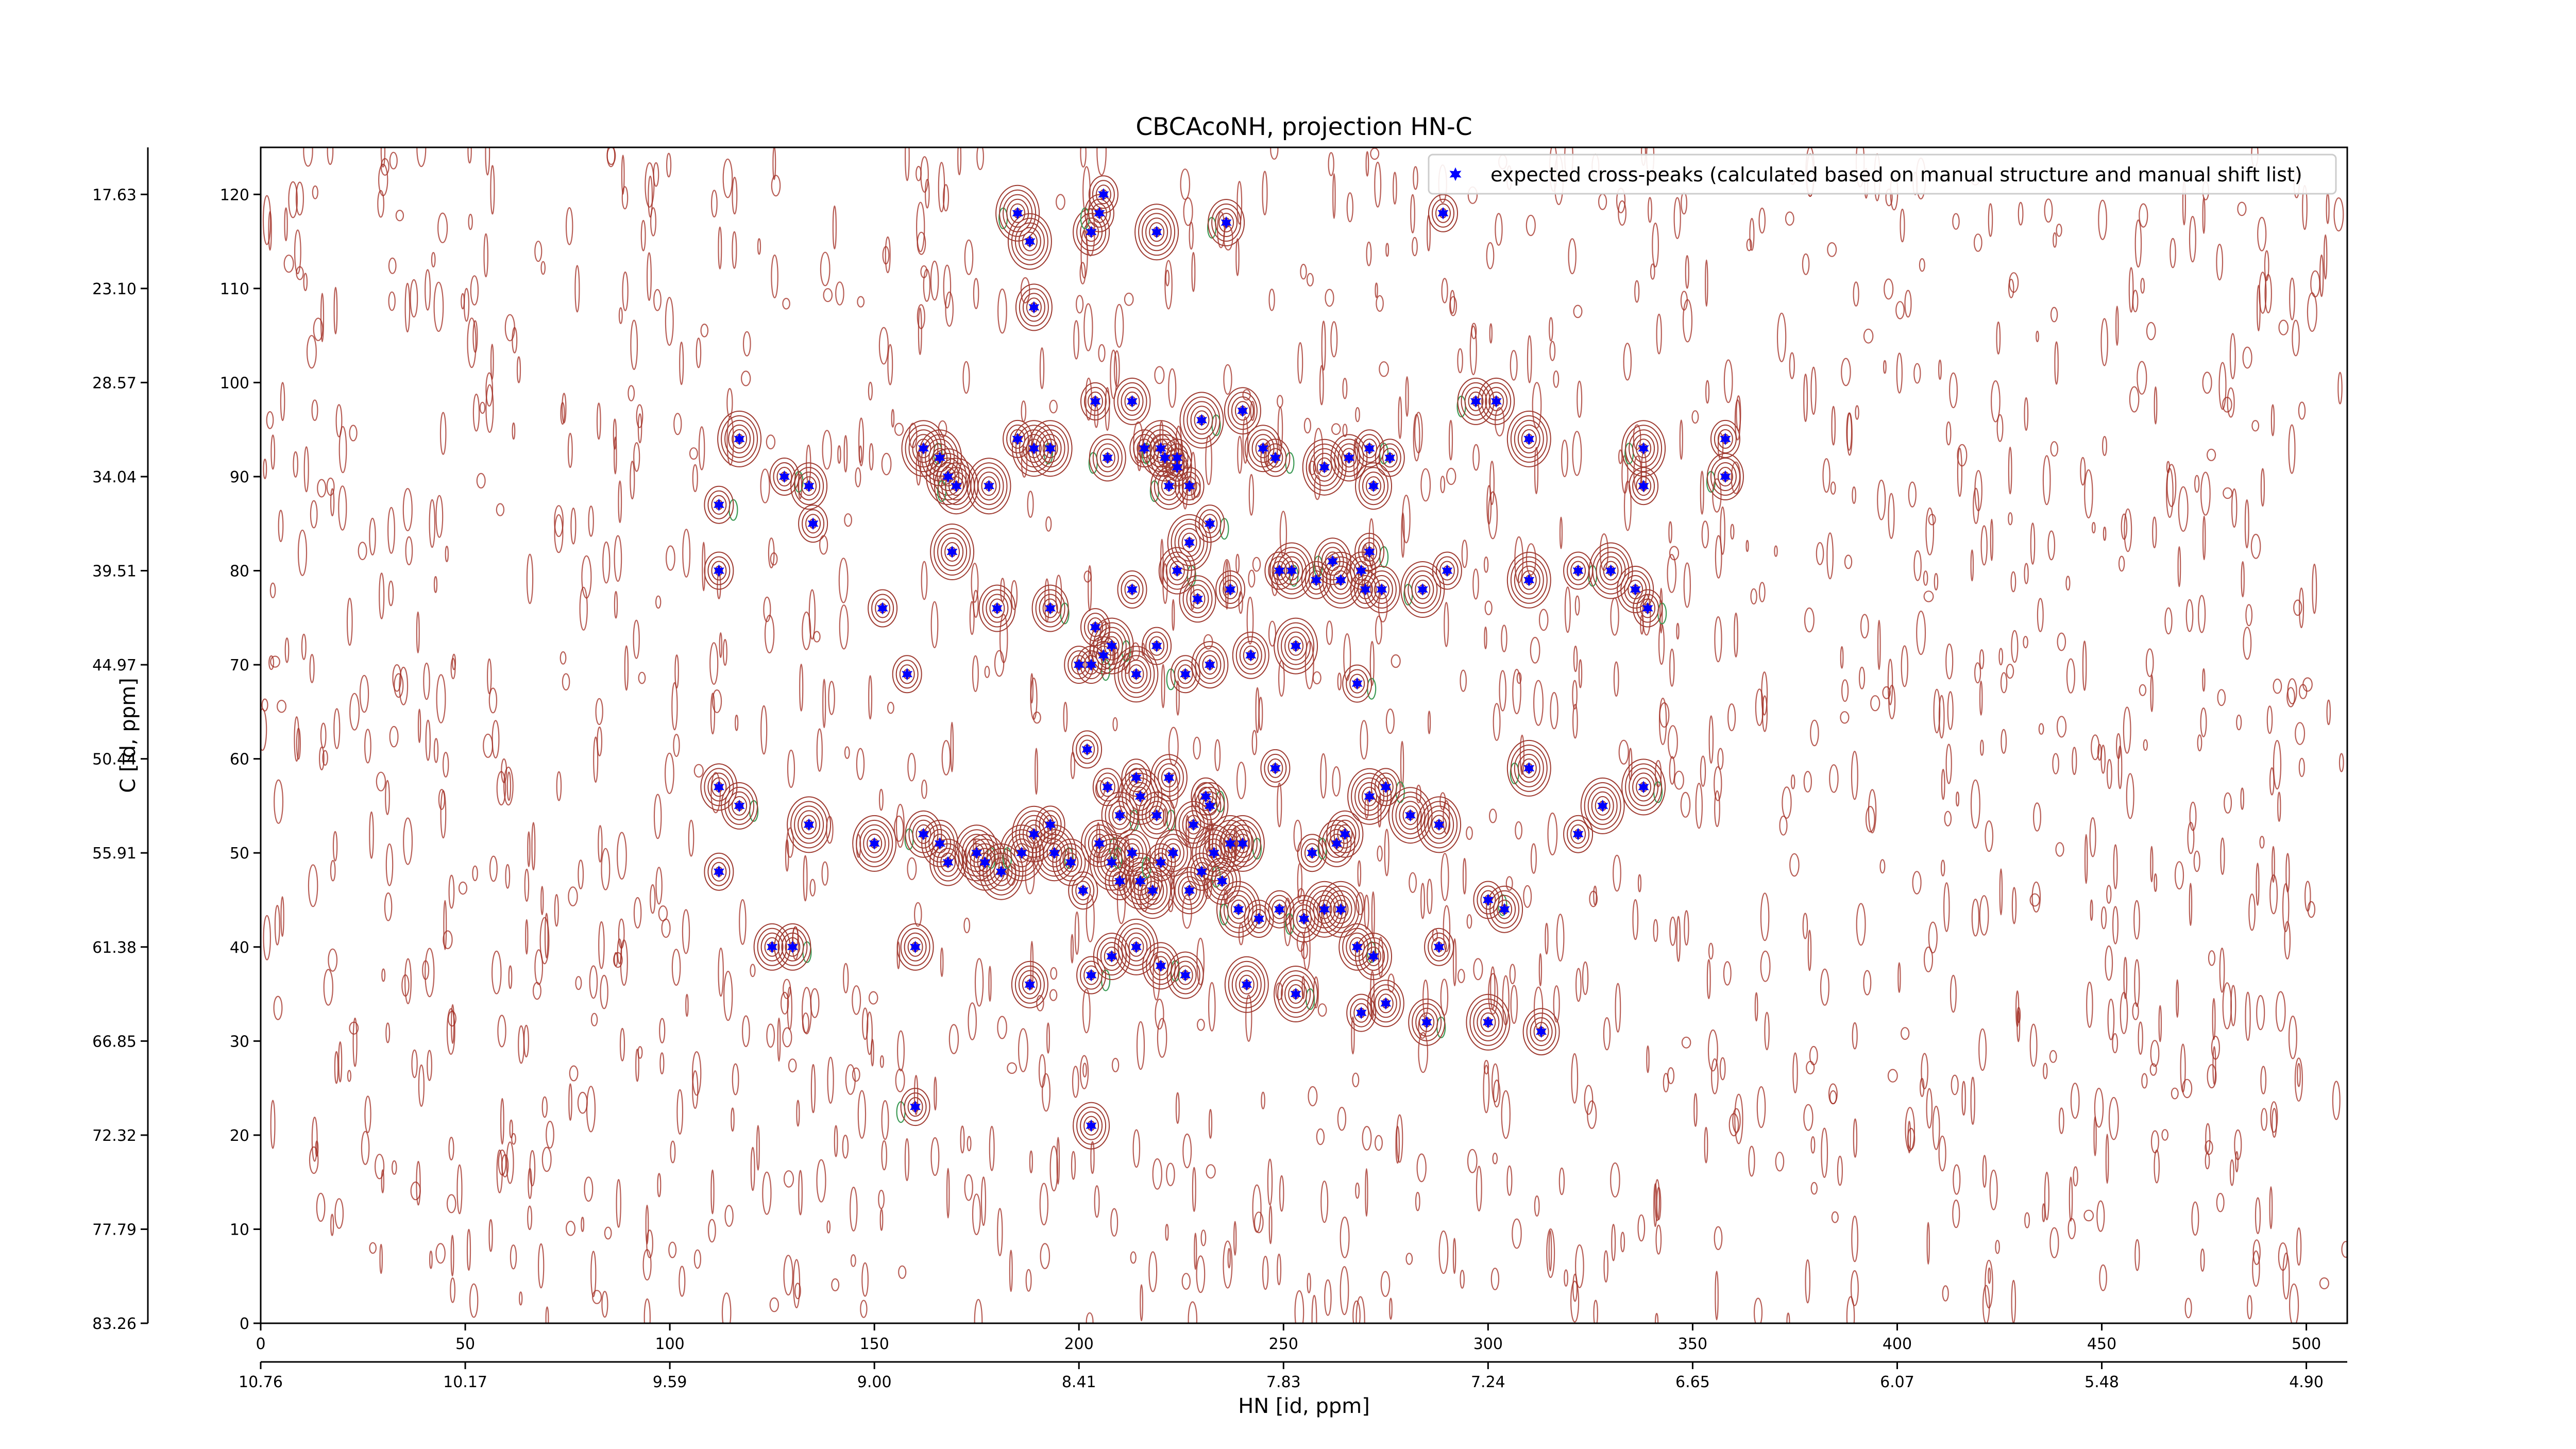 The width and height of the screenshot is (2576, 1449). What do you see at coordinates (1079, 1382) in the screenshot?
I see `x-ppm-tick-label: 8.41` at bounding box center [1079, 1382].